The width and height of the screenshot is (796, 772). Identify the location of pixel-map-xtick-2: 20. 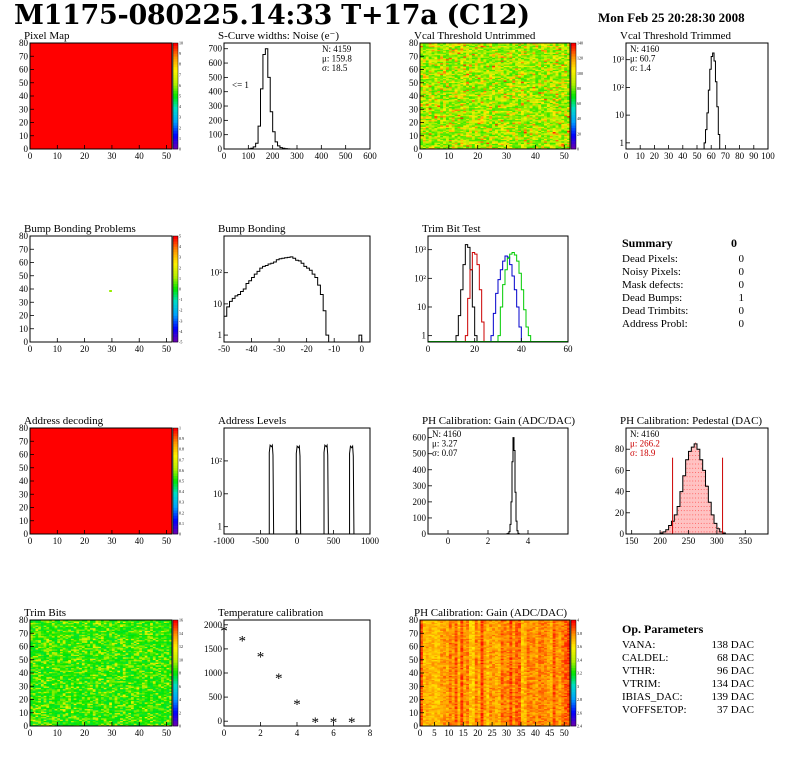
(85, 156).